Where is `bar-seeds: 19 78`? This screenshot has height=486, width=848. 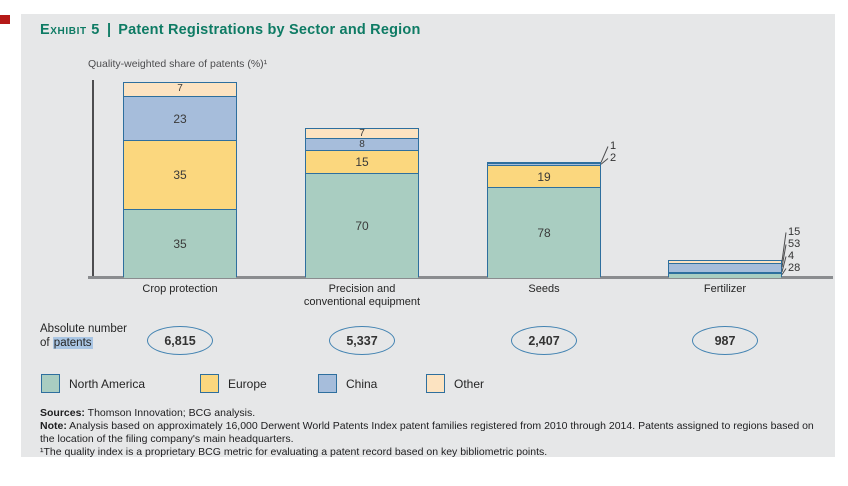 bar-seeds: 19 78 is located at coordinates (544, 220).